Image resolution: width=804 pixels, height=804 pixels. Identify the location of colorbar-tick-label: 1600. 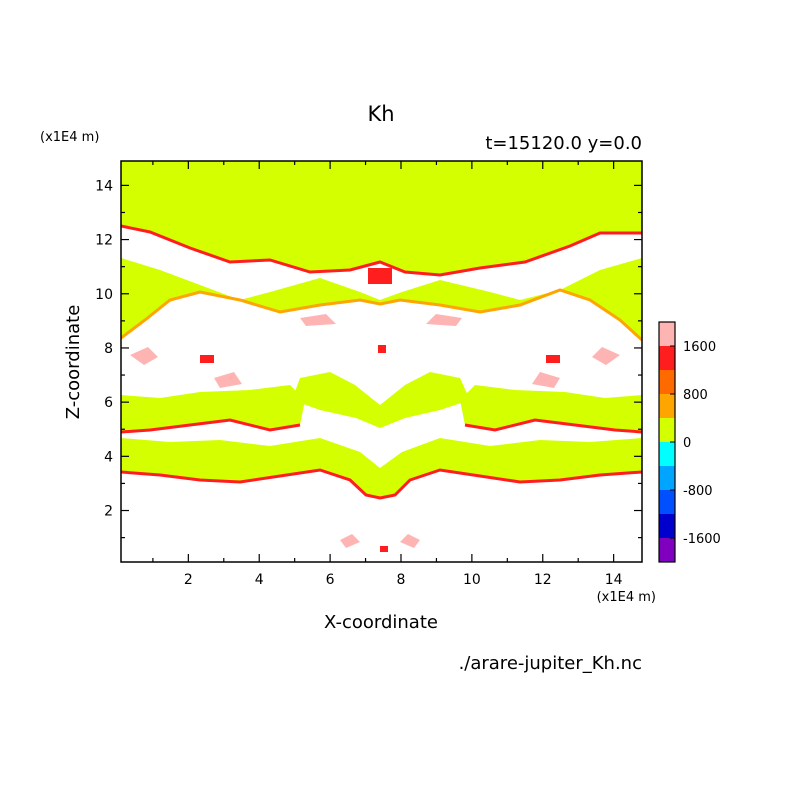
(699, 347).